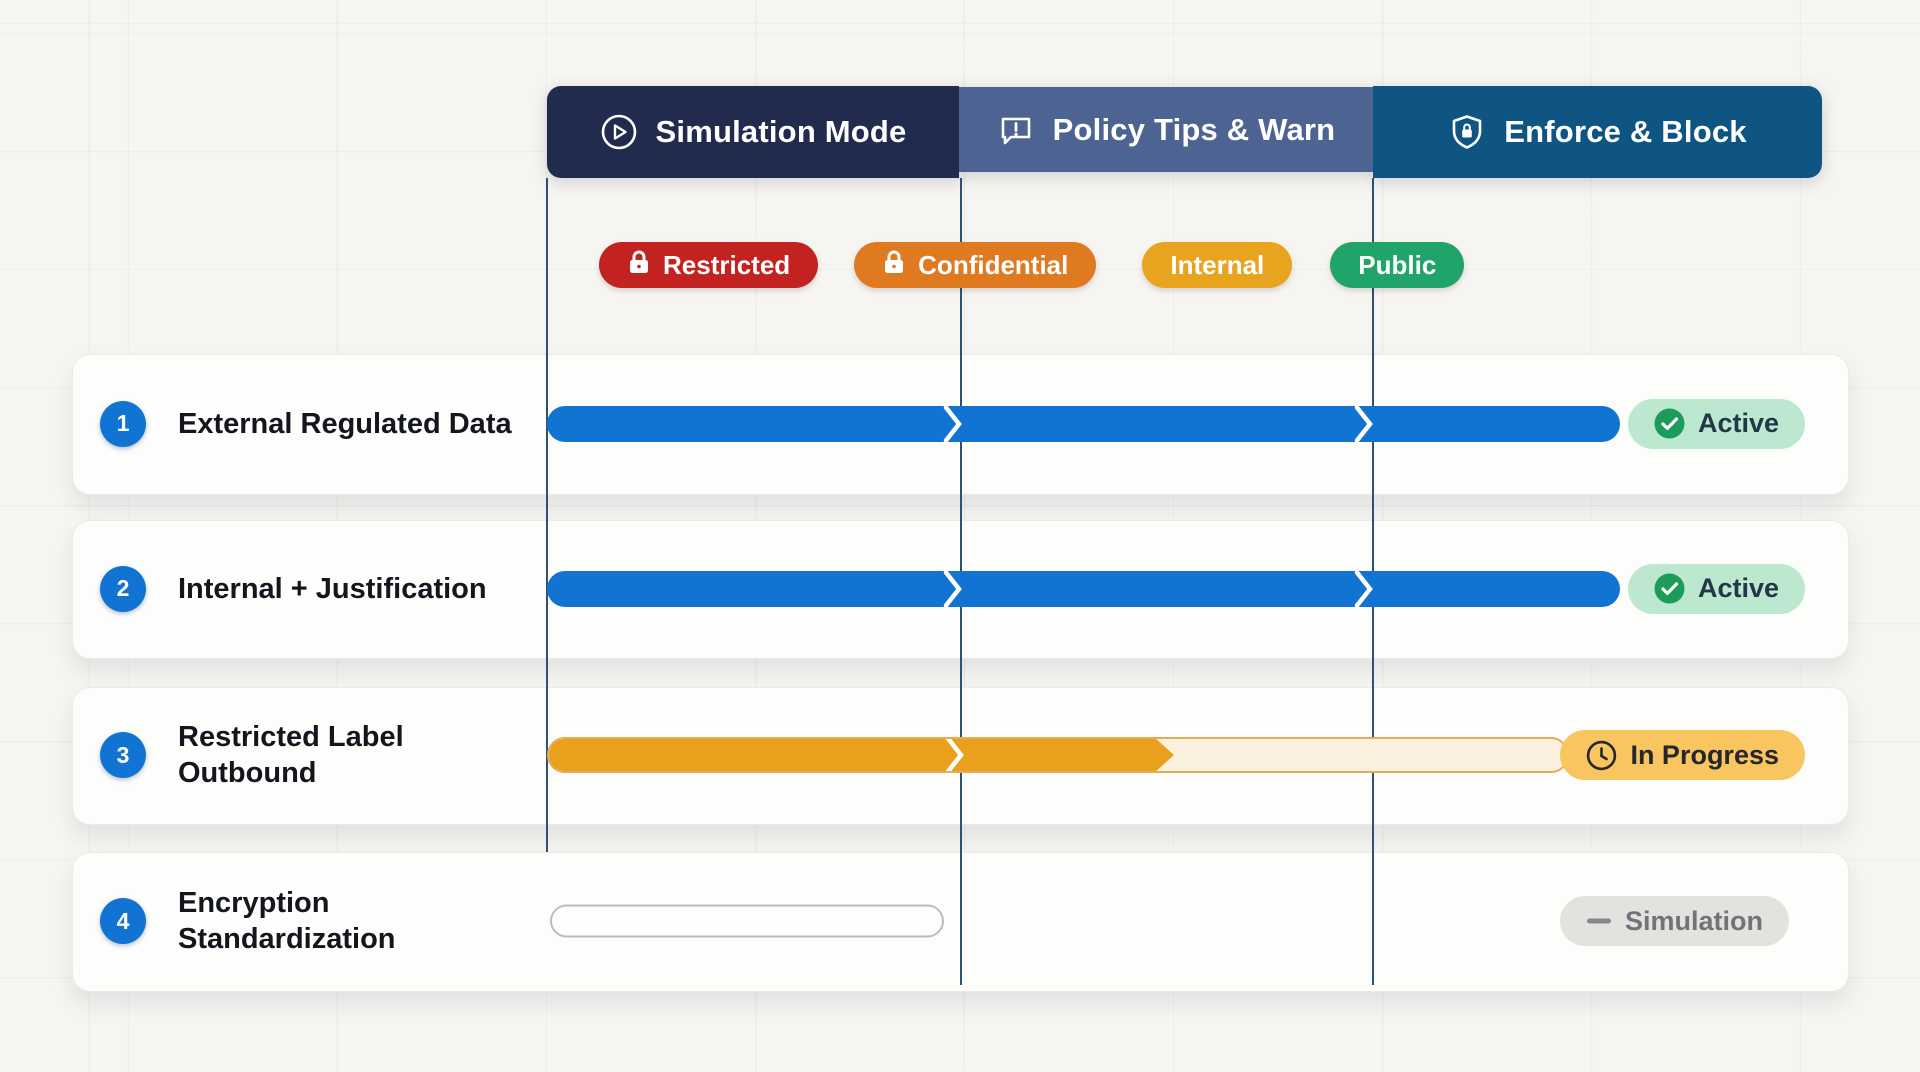 This screenshot has height=1072, width=1920. Describe the element at coordinates (1016, 130) in the screenshot. I see `message-alert-icon` at that location.